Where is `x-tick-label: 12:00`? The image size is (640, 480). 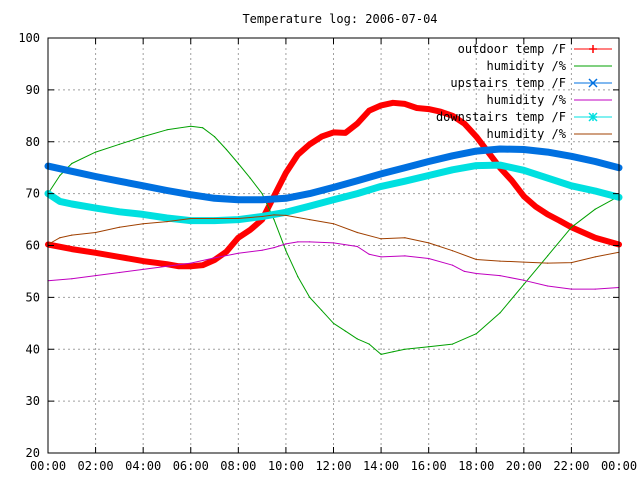
x-tick-label: 12:00 is located at coordinates (333, 466).